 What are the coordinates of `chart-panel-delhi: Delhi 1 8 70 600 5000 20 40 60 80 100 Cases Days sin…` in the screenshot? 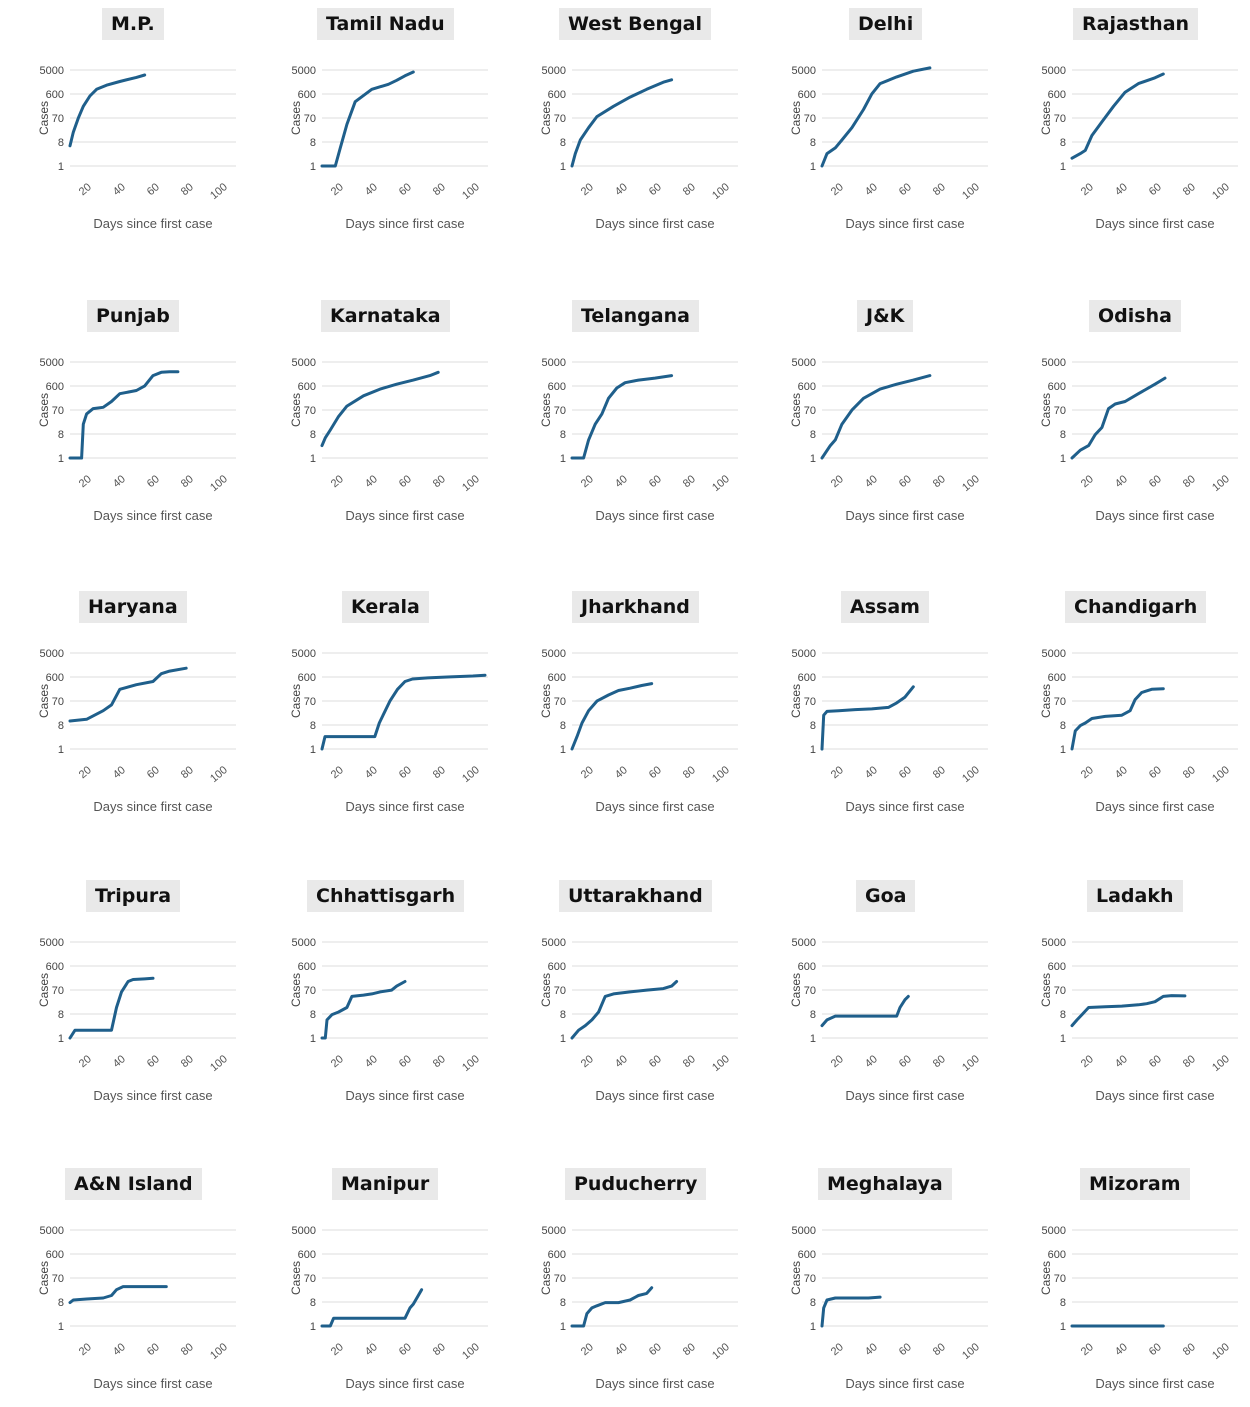 It's located at (880, 120).